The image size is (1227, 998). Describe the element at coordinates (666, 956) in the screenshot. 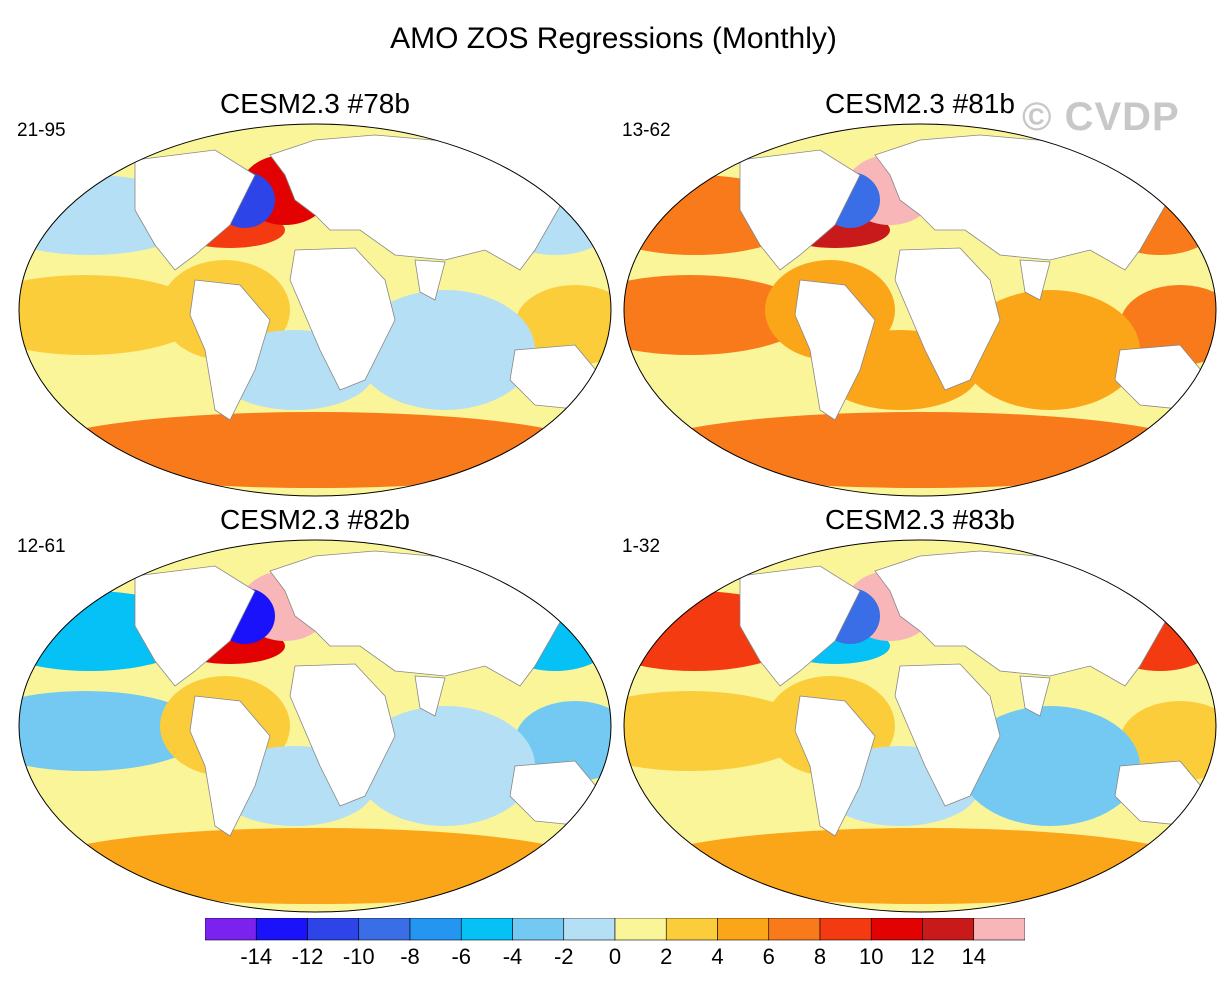

I see `colorbar-tick-label: 2` at that location.